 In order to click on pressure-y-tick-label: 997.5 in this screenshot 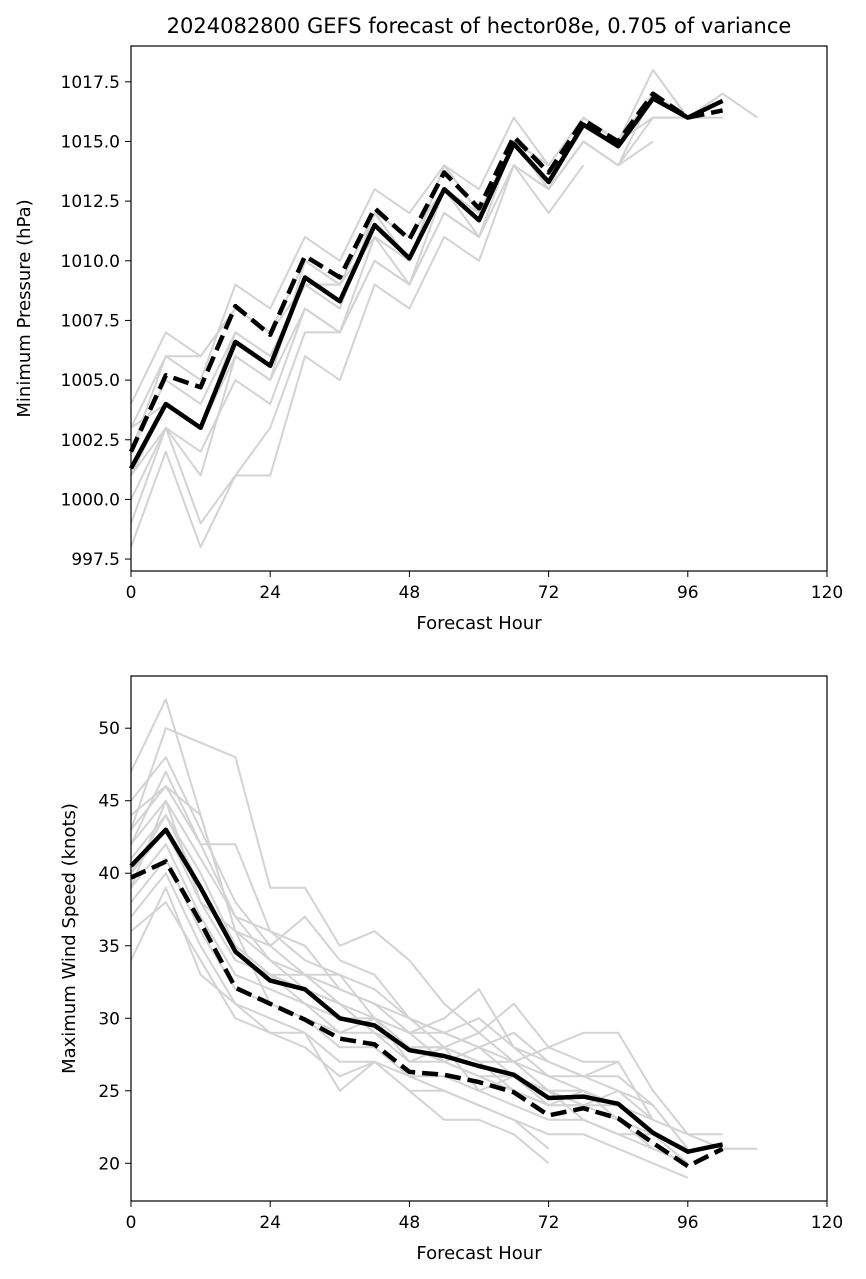, I will do `click(95, 560)`.